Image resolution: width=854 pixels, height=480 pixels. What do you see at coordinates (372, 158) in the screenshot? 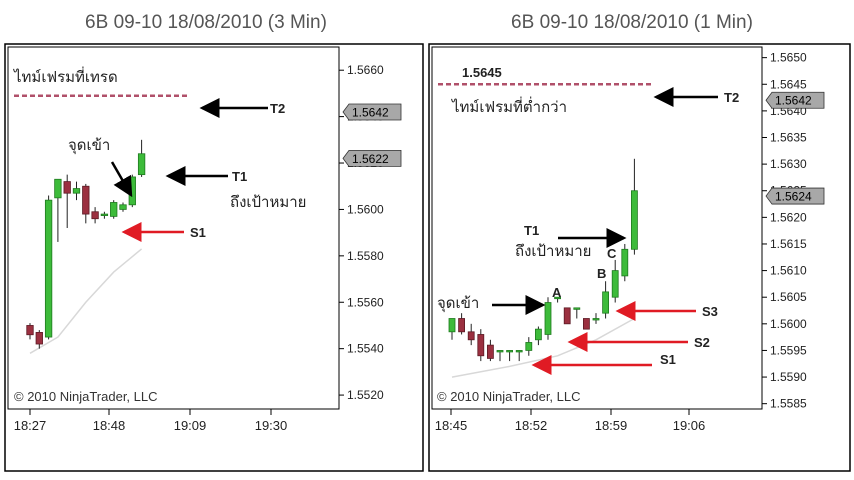
I see `left-price-marker: 1.5622` at bounding box center [372, 158].